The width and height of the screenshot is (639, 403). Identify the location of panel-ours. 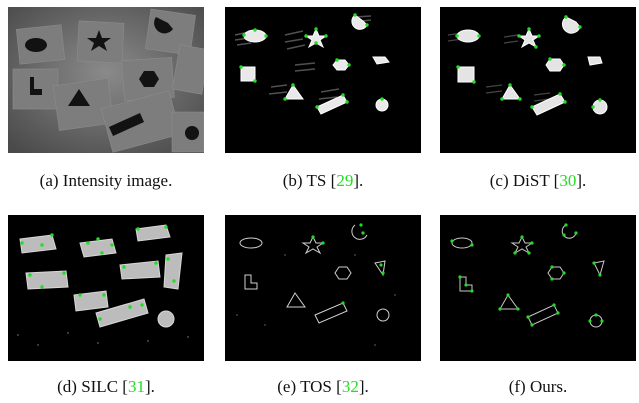
(538, 288).